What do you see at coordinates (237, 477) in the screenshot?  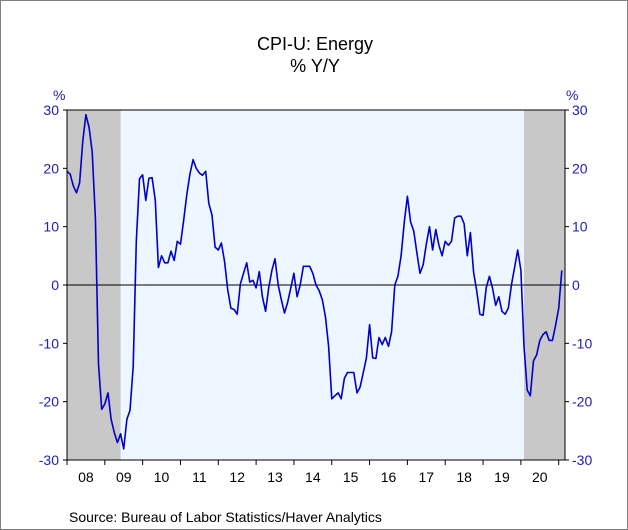 I see `x-tick-label: 12` at bounding box center [237, 477].